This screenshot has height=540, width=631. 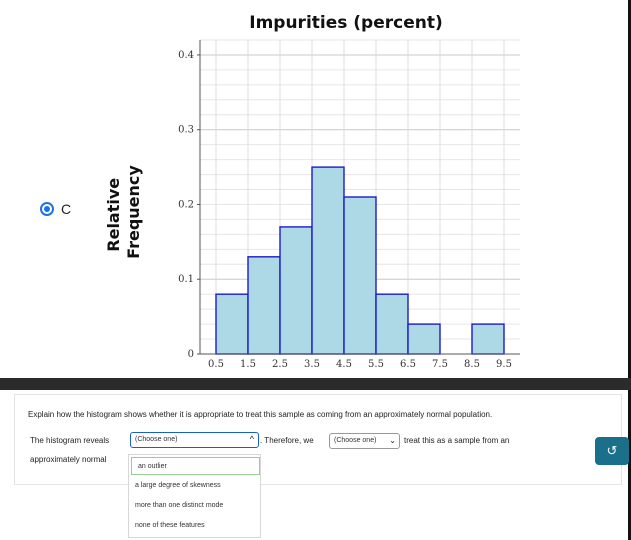 What do you see at coordinates (66, 209) in the screenshot?
I see `option-letter: C` at bounding box center [66, 209].